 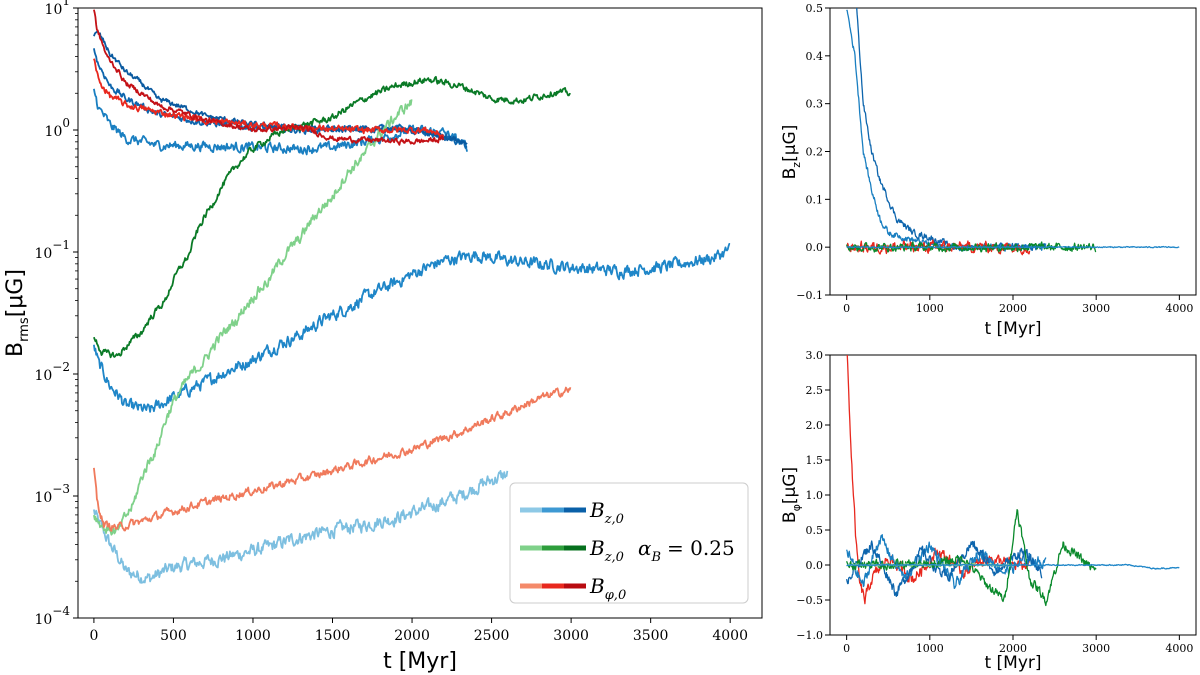 I want to click on bz-series-group, so click(x=1012, y=132).